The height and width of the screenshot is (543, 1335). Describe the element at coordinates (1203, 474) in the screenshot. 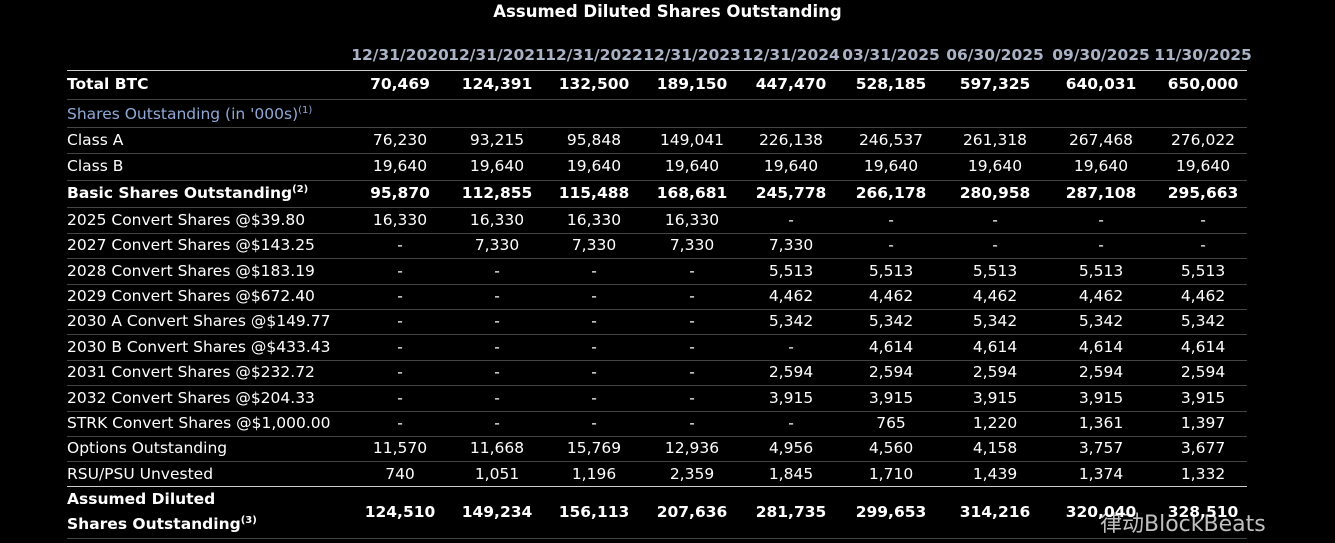

I see `cell: 1,332` at that location.